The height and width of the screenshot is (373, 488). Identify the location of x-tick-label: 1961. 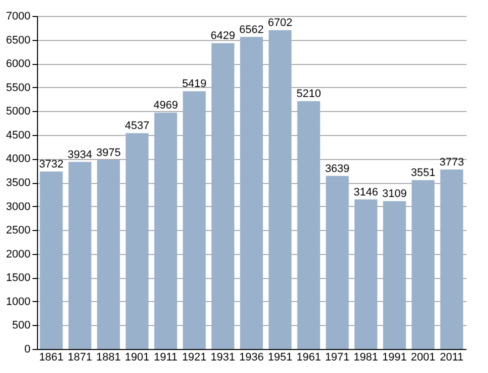
(308, 358).